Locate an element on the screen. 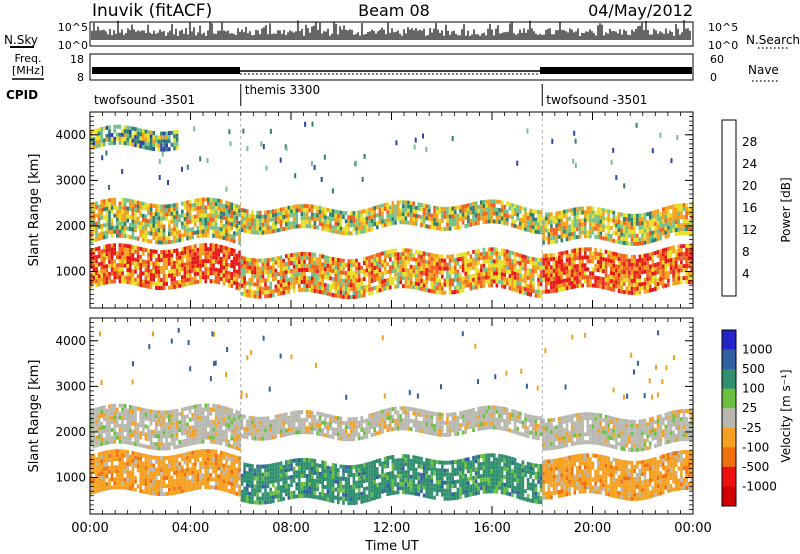  nsky-tick-right-bottom: 10^0 is located at coordinates (723, 45).